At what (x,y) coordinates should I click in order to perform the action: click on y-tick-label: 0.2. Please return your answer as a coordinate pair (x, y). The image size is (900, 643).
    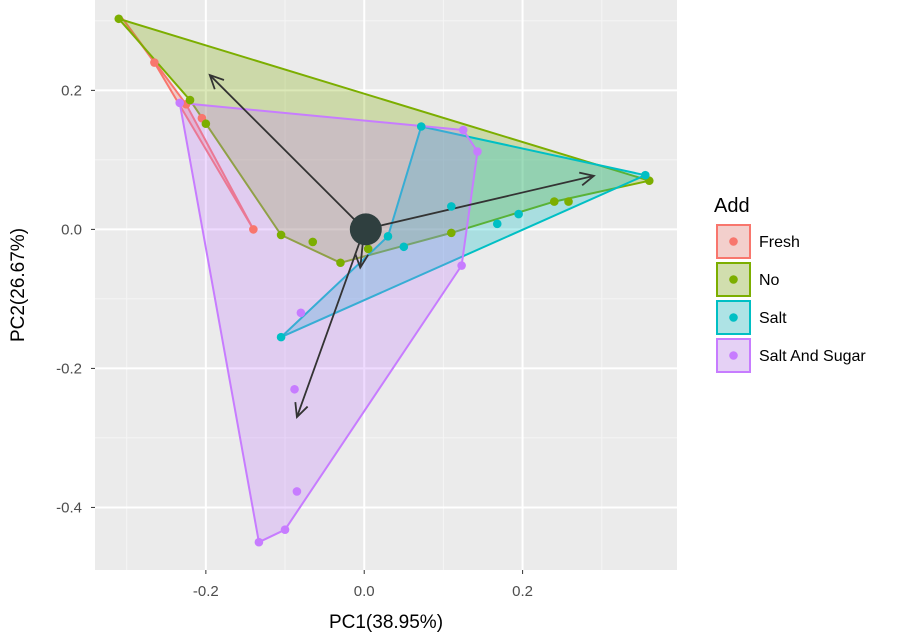
    Looking at the image, I should click on (71, 90).